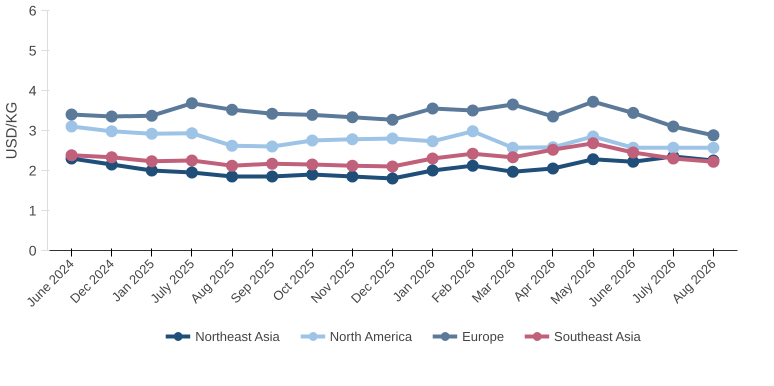 The width and height of the screenshot is (774, 386). Describe the element at coordinates (32, 90) in the screenshot. I see `y-tick-label: 4` at that location.